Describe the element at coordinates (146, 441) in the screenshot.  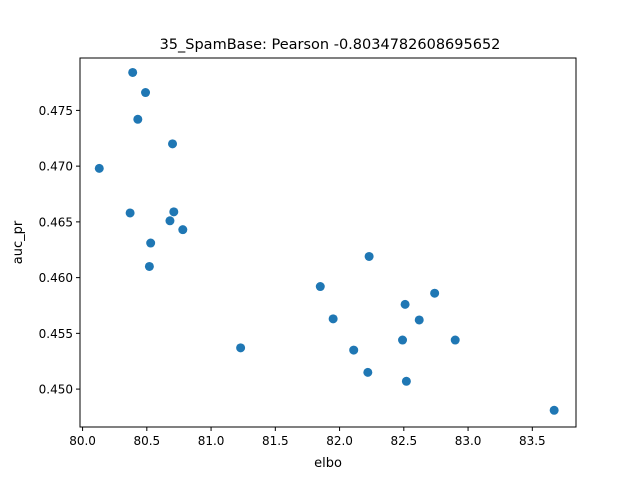
I see `x-tick-label: 80.5` at that location.